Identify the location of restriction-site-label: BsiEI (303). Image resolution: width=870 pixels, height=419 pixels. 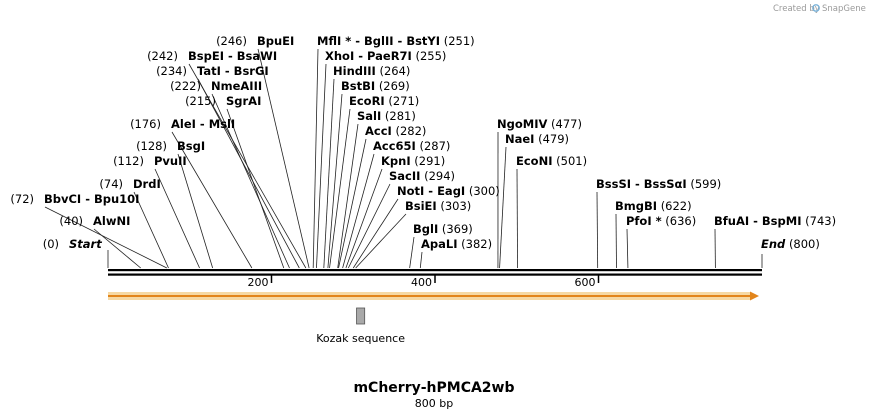
(438, 206).